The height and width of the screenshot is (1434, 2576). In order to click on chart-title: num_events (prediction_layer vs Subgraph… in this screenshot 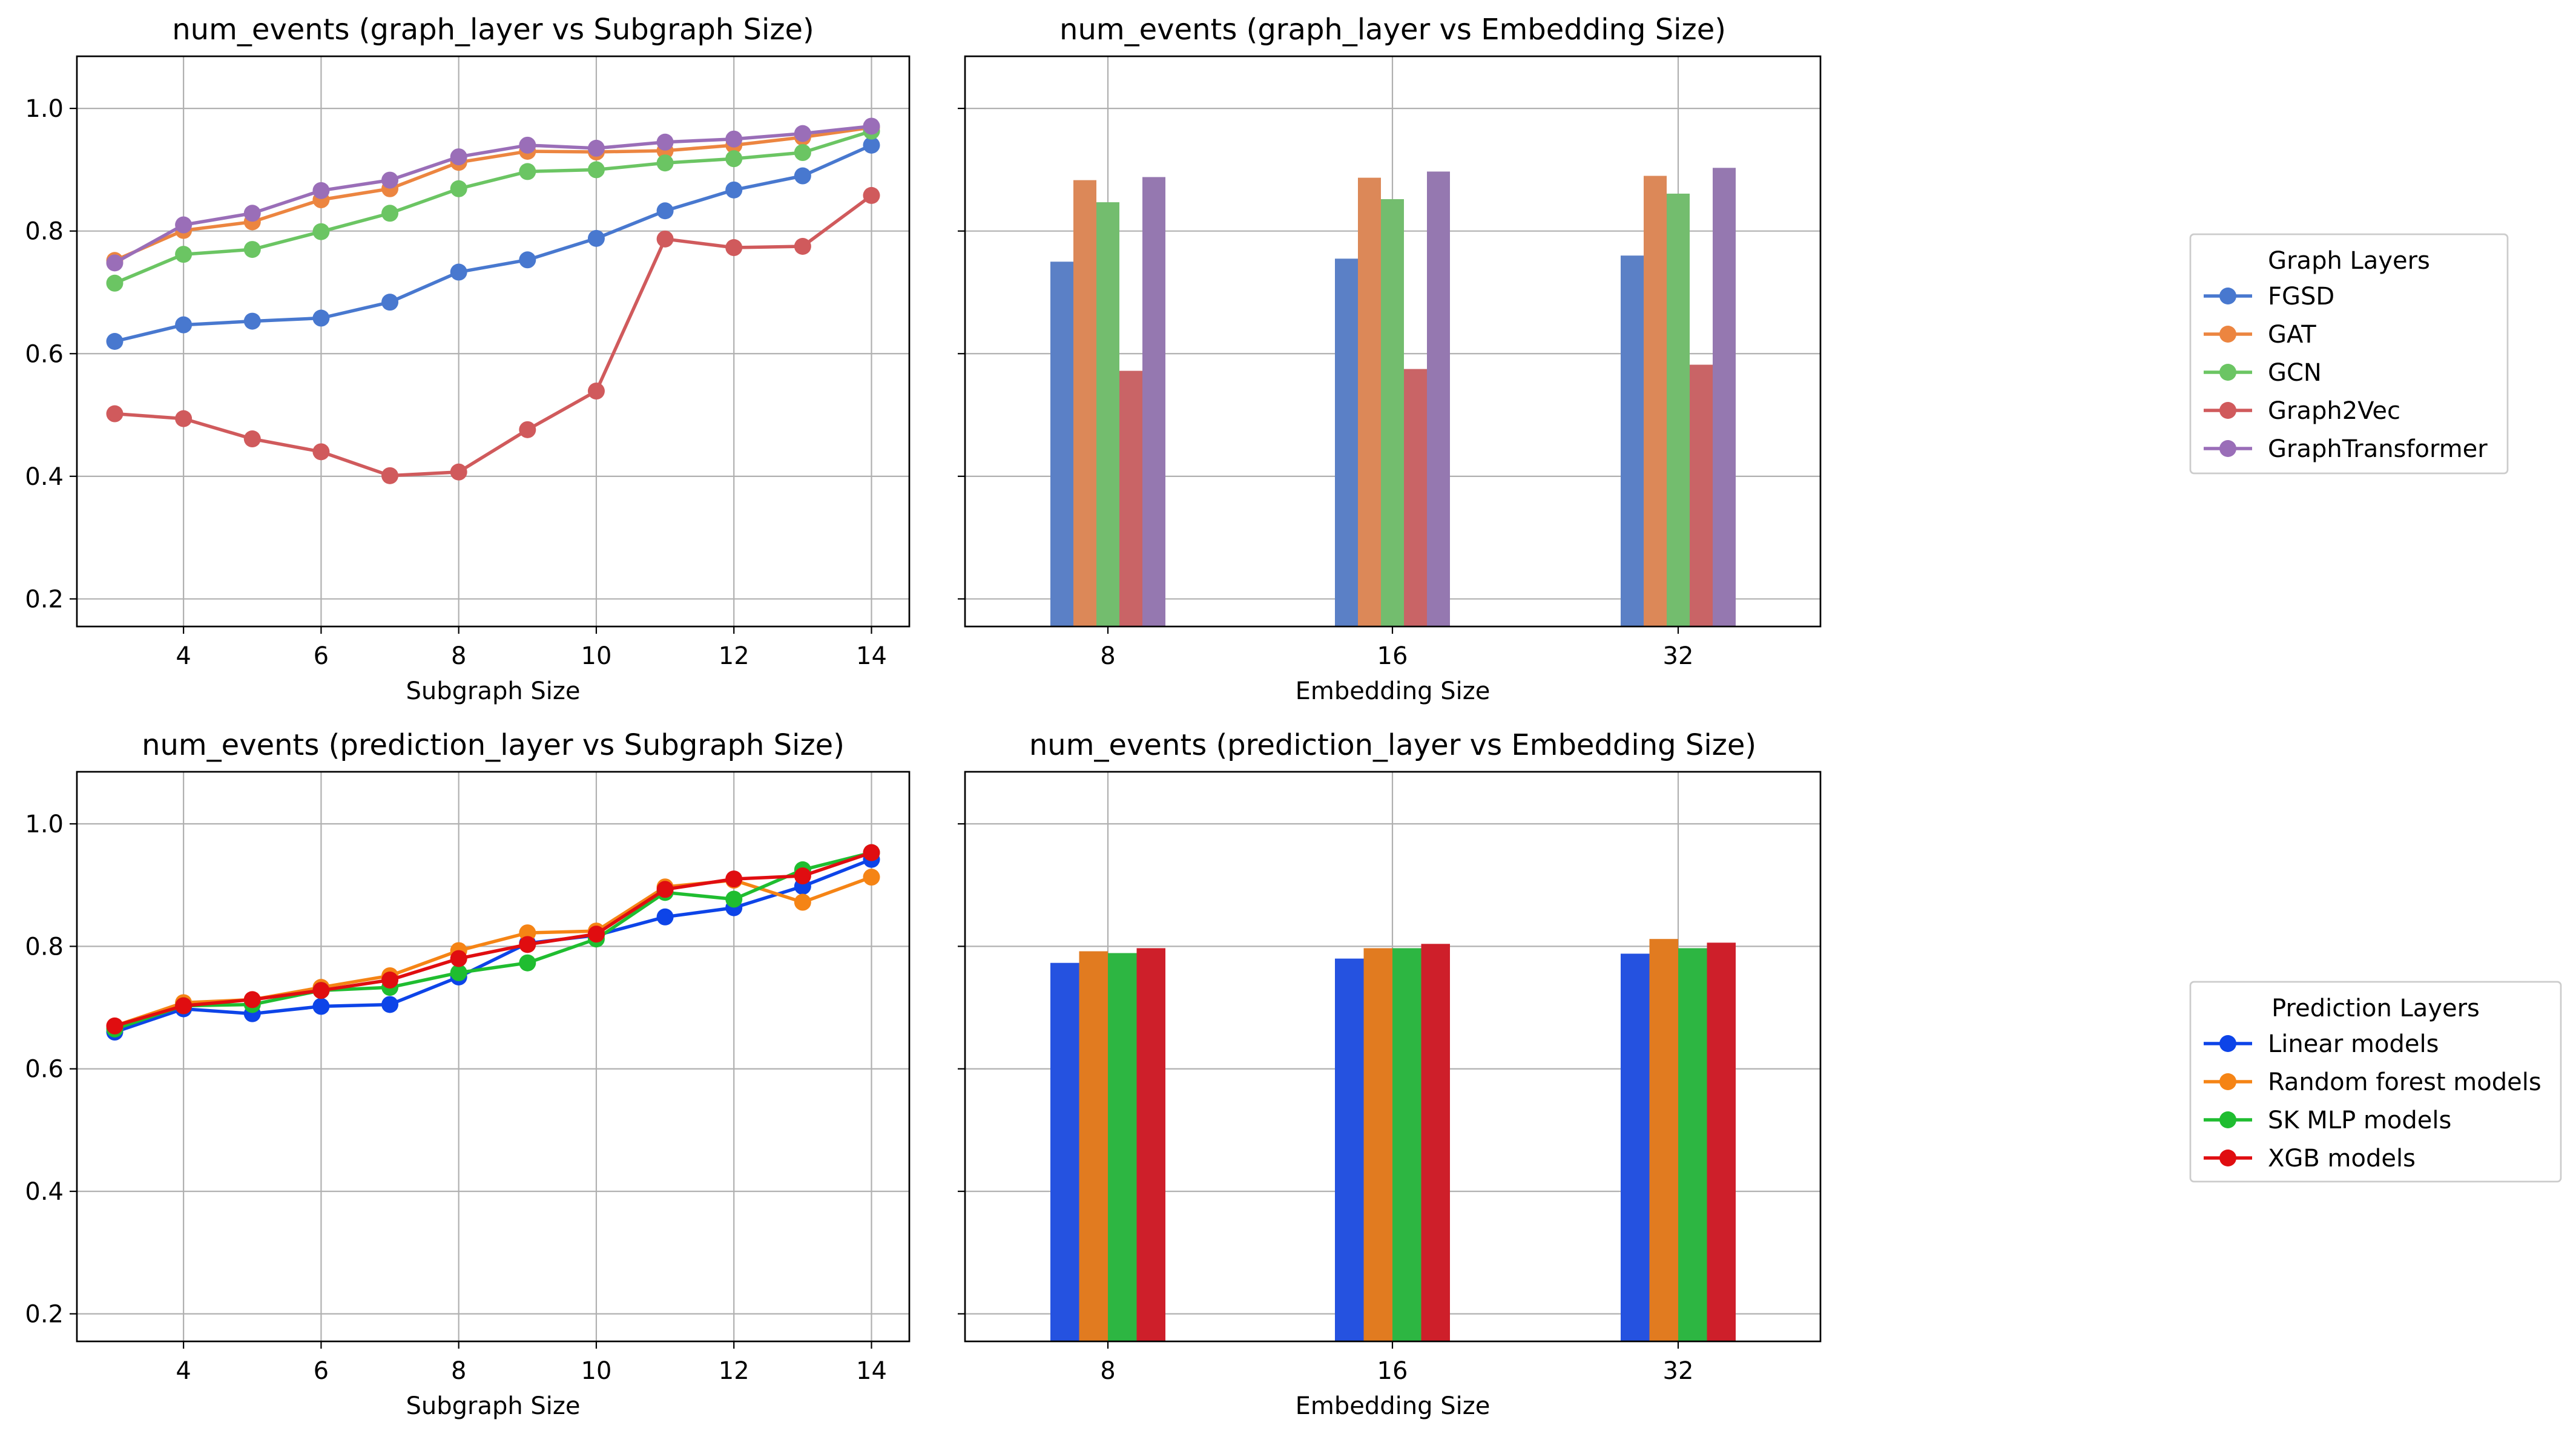, I will do `click(493, 745)`.